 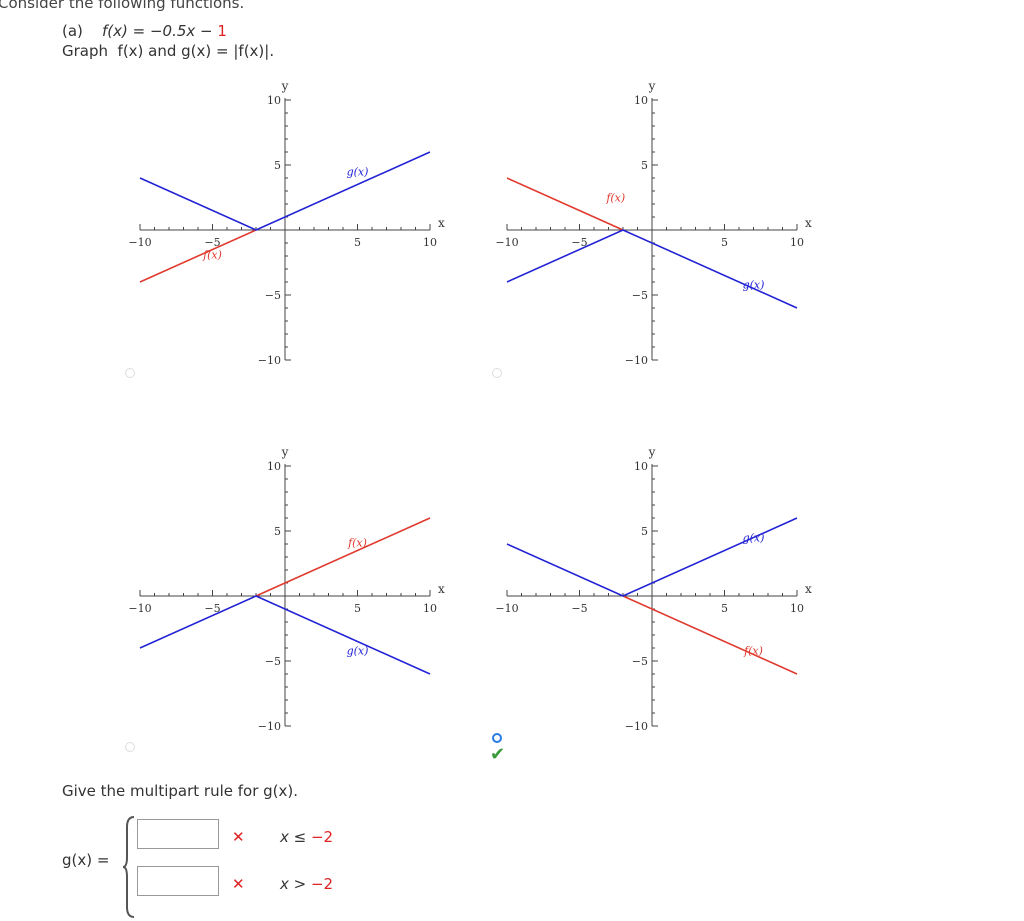 What do you see at coordinates (128, 867) in the screenshot?
I see `left-brace-icon` at bounding box center [128, 867].